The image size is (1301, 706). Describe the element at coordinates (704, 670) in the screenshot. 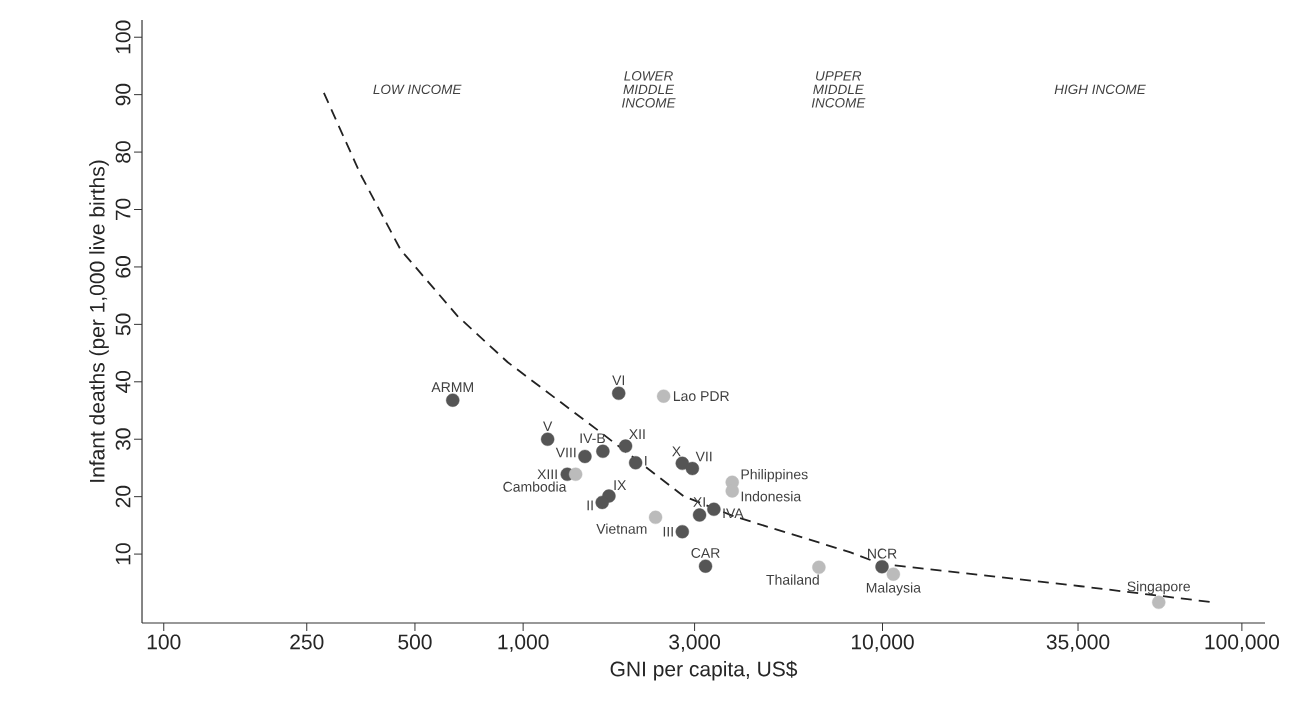

I see `x-axis-title: GNI per capita, US$` at that location.